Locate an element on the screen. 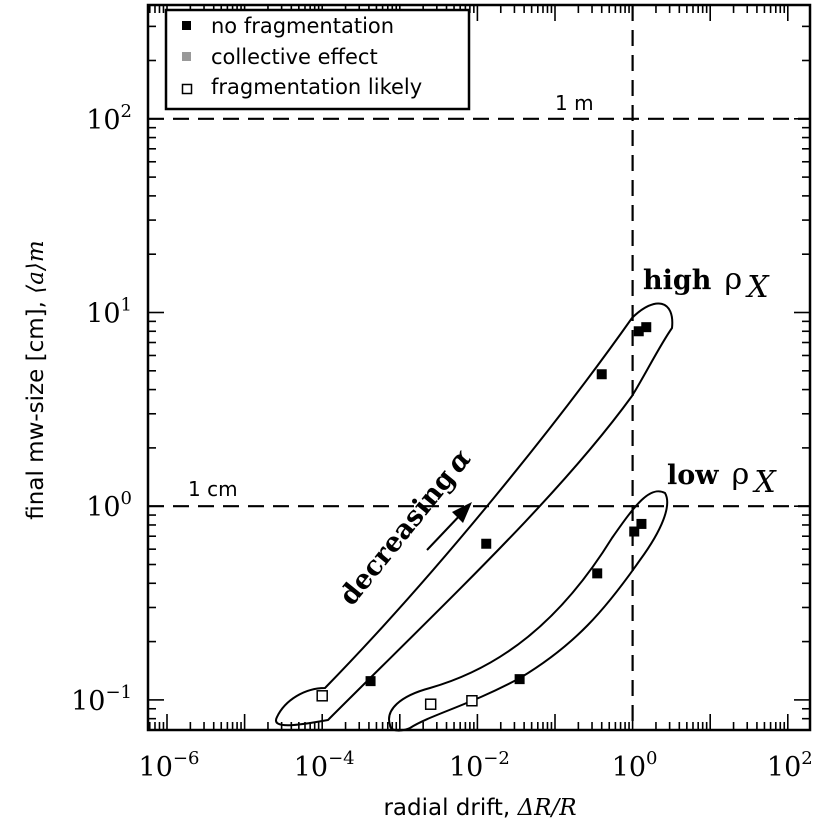 This screenshot has width=830, height=830. arrow-label: decreasing is located at coordinates (397, 537).